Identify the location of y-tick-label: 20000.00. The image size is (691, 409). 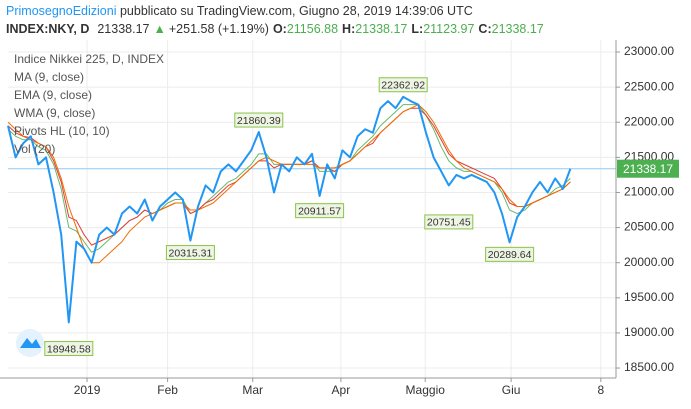
(649, 262).